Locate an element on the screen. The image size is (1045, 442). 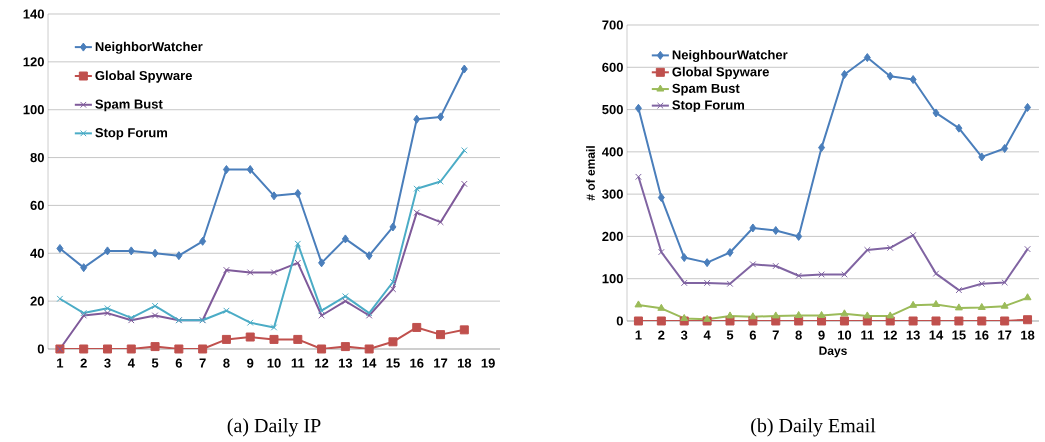
legend-label: NeighborWatcher is located at coordinates (149, 47).